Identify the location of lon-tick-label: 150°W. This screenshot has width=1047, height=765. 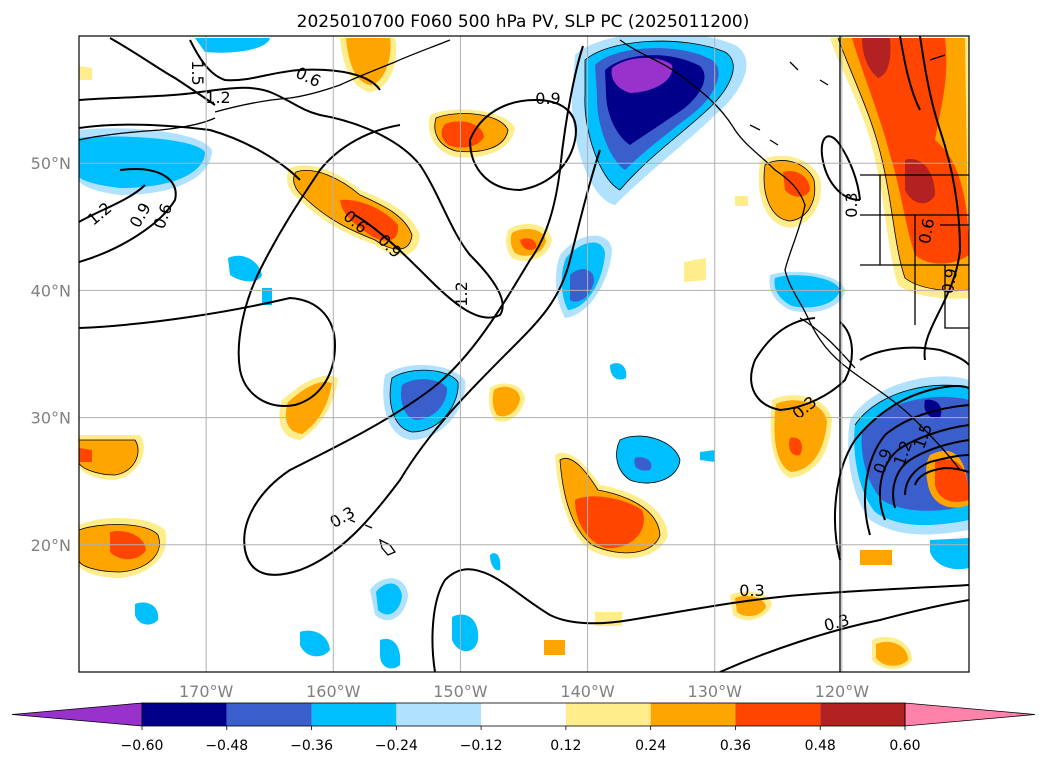
(460, 691).